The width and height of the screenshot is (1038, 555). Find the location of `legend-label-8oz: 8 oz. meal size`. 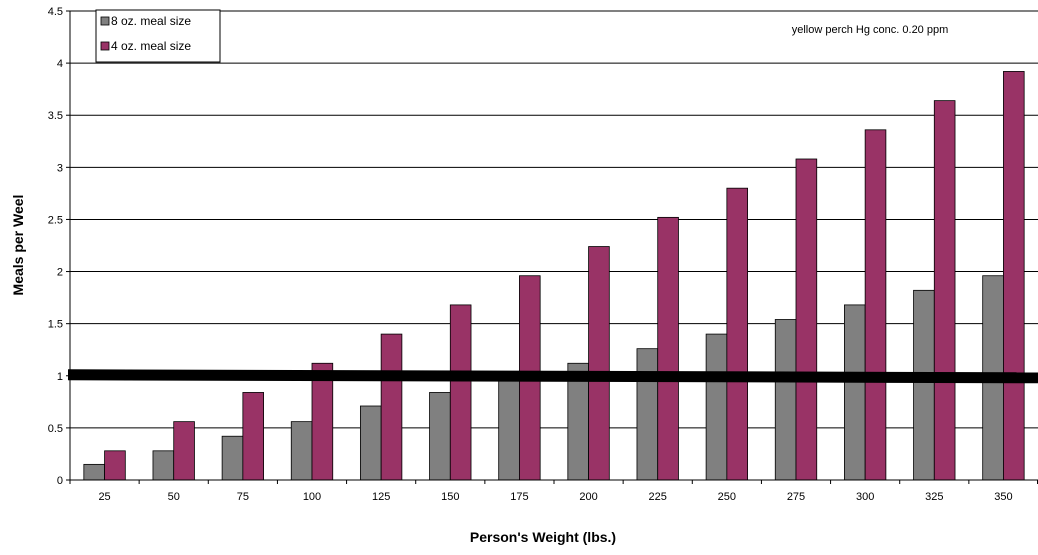

legend-label-8oz: 8 oz. meal size is located at coordinates (151, 21).